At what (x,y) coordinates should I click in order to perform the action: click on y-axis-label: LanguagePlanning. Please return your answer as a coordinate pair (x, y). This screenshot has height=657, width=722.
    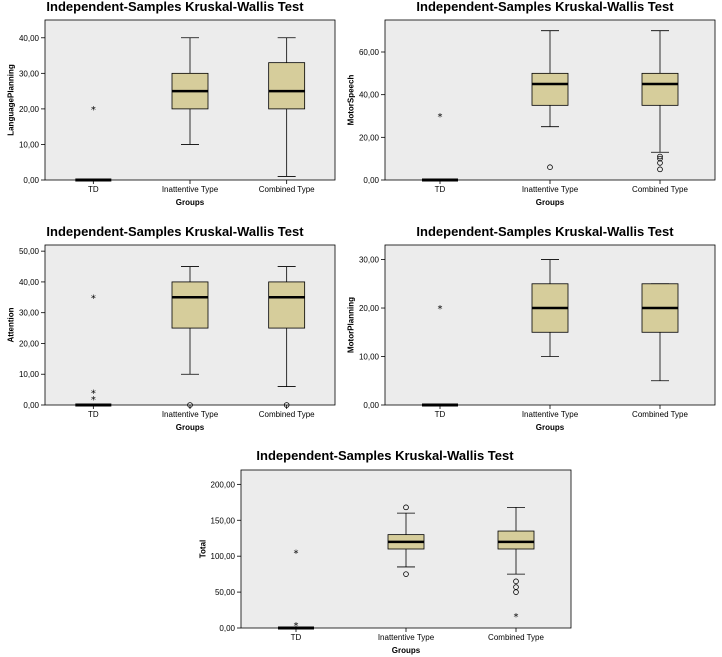
    Looking at the image, I should click on (11, 100).